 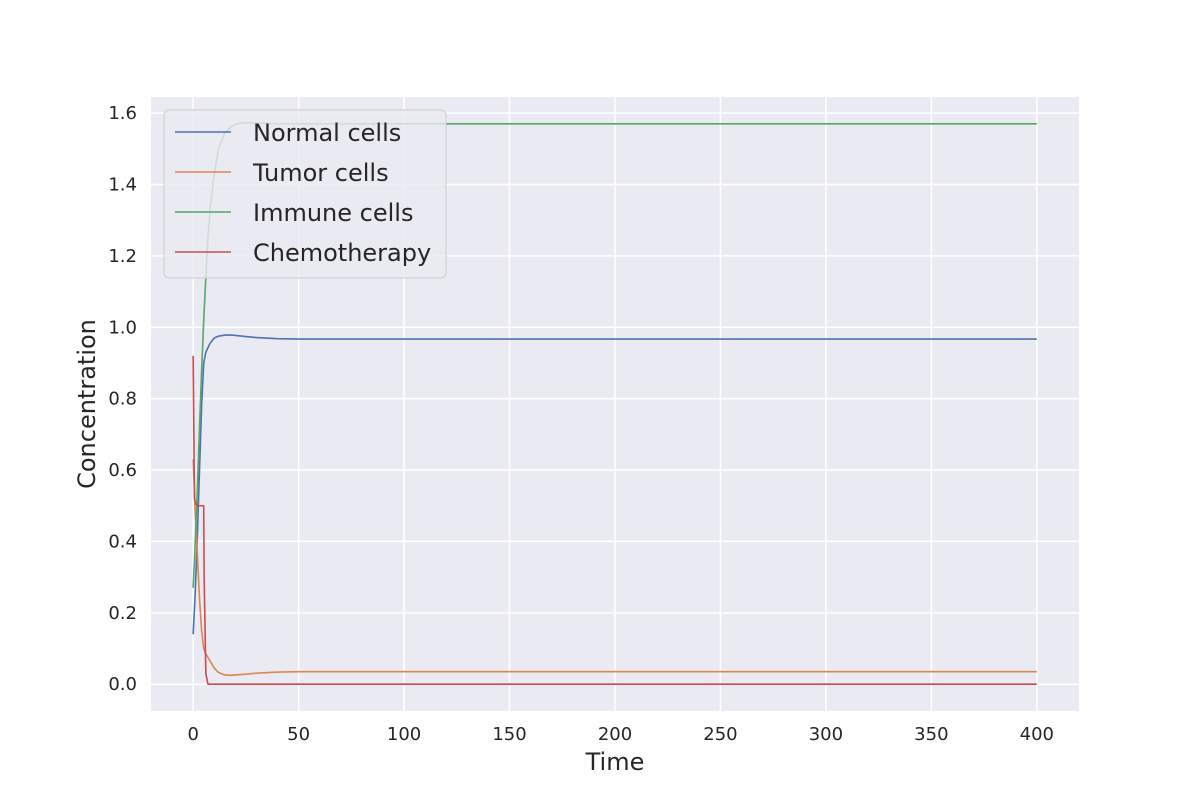 What do you see at coordinates (192, 734) in the screenshot?
I see `x-tick-label: 0` at bounding box center [192, 734].